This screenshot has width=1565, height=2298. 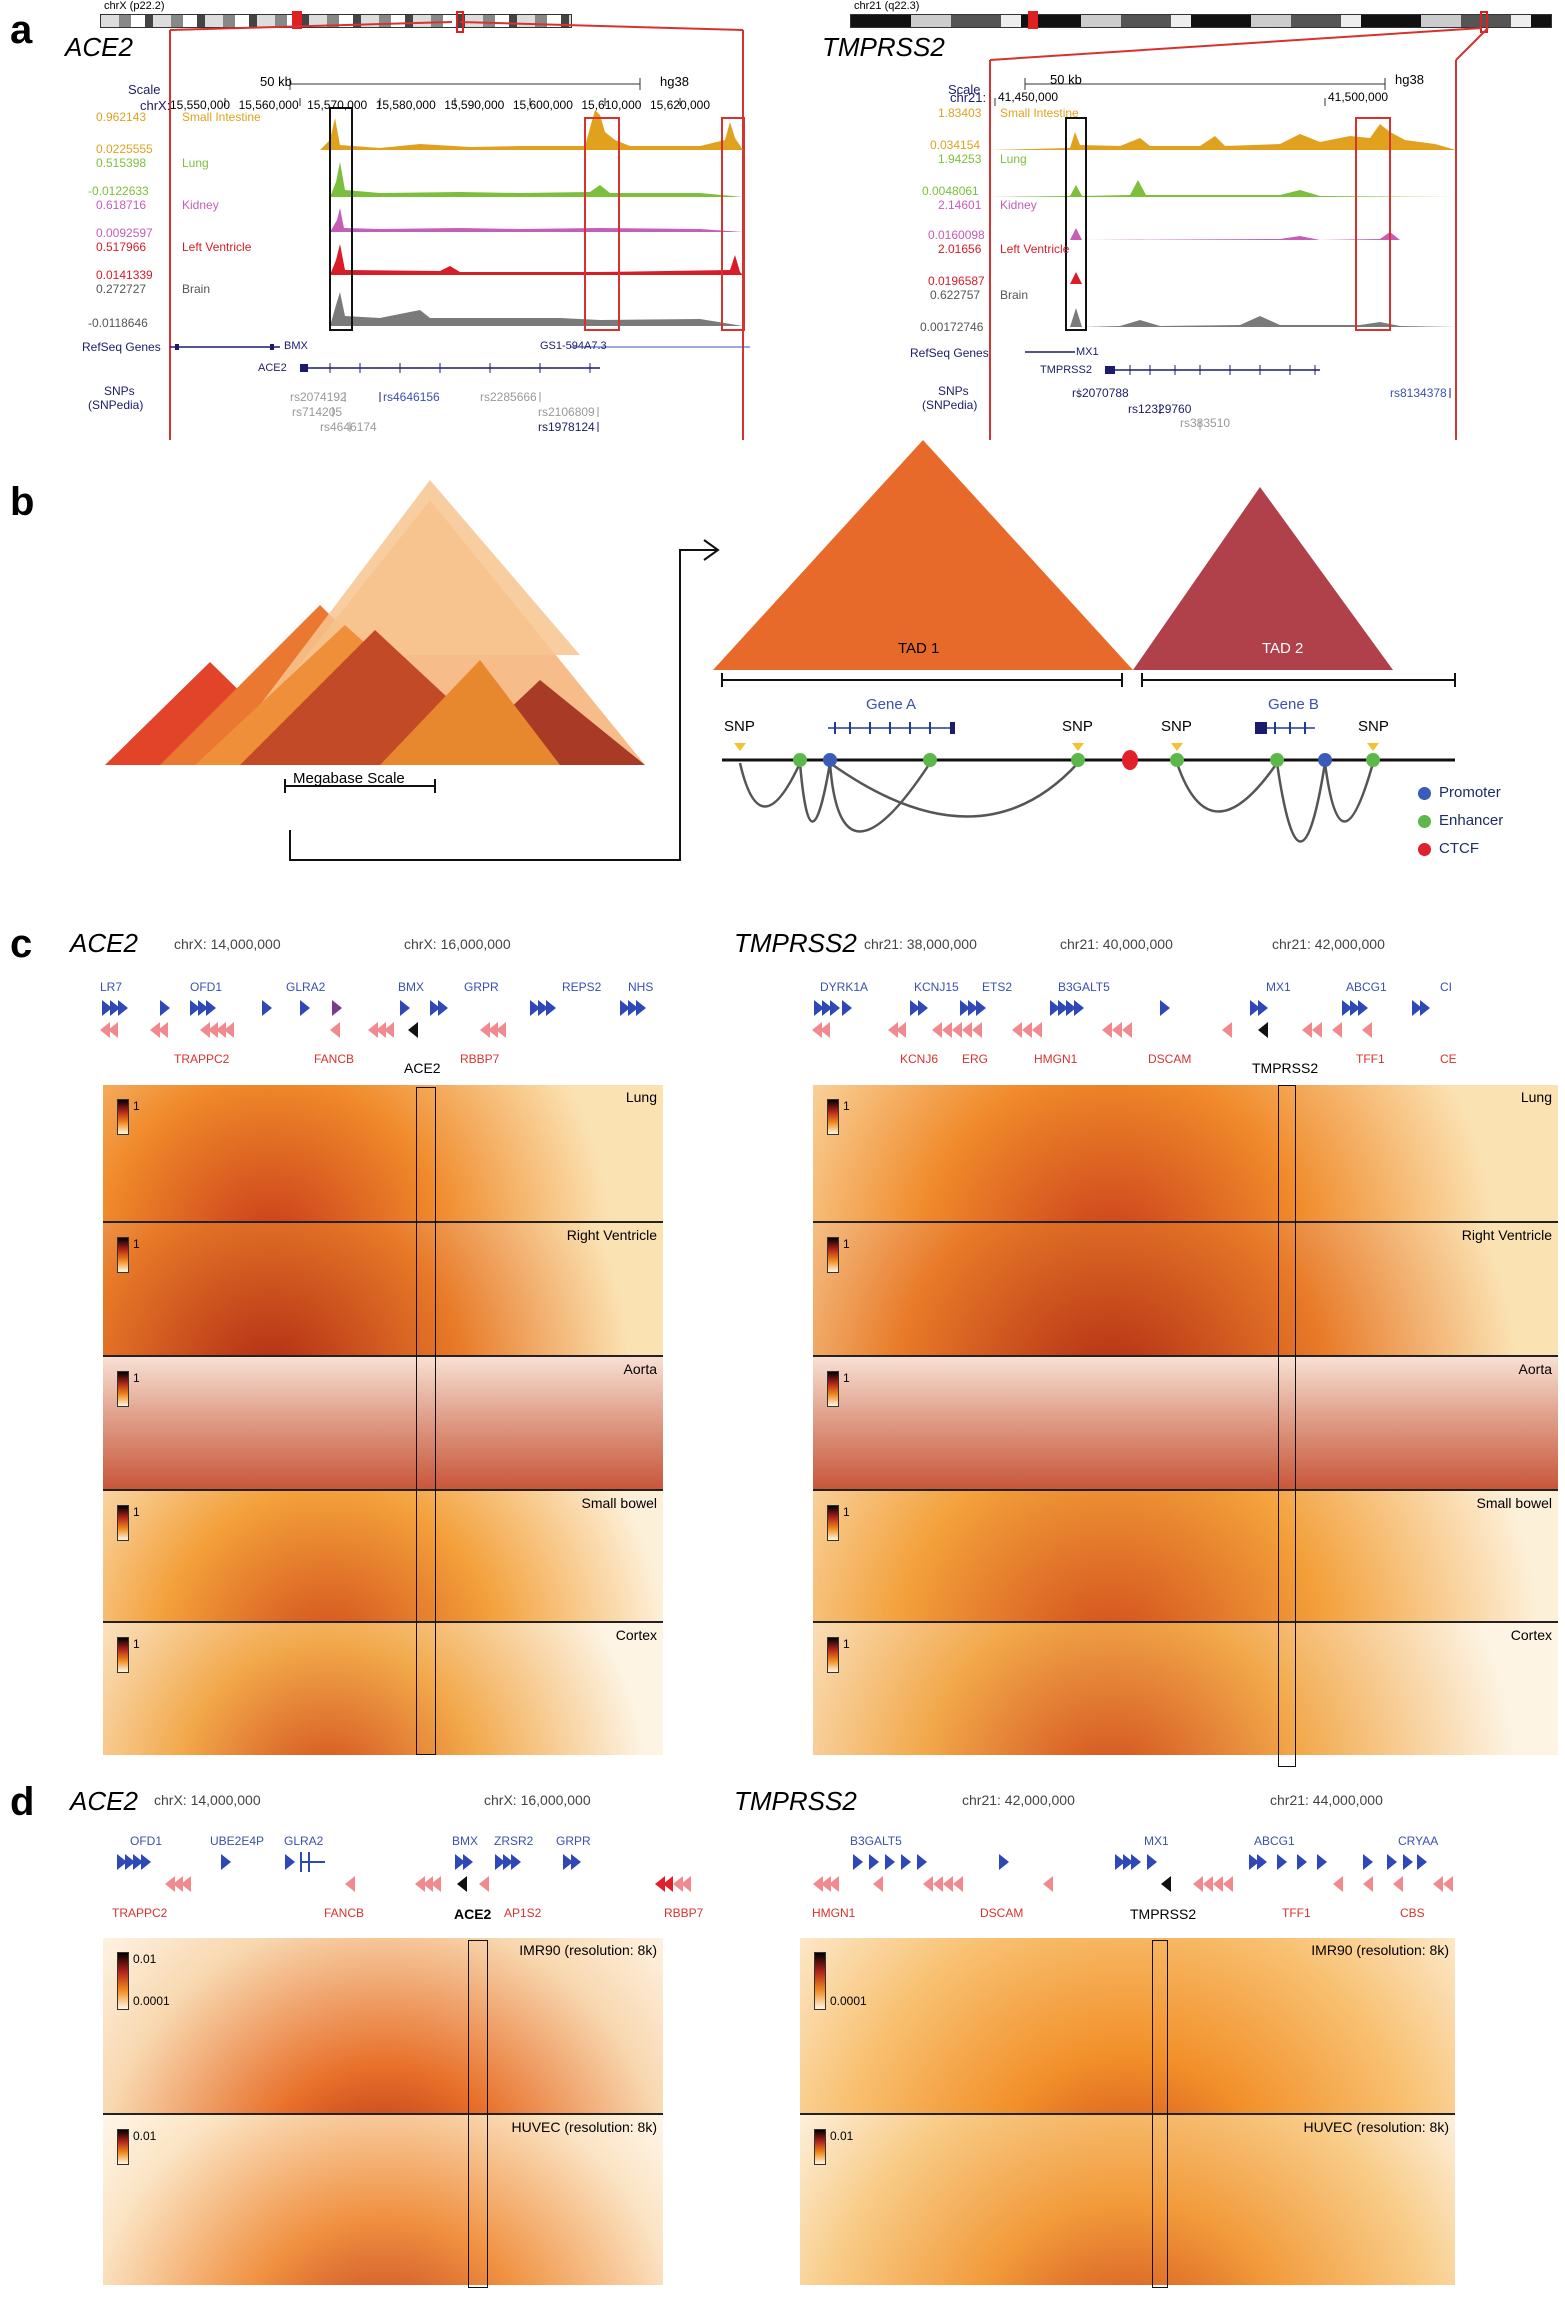 What do you see at coordinates (1370, 1059) in the screenshot?
I see `c-tmprss2-gene-bottom: TFF1` at bounding box center [1370, 1059].